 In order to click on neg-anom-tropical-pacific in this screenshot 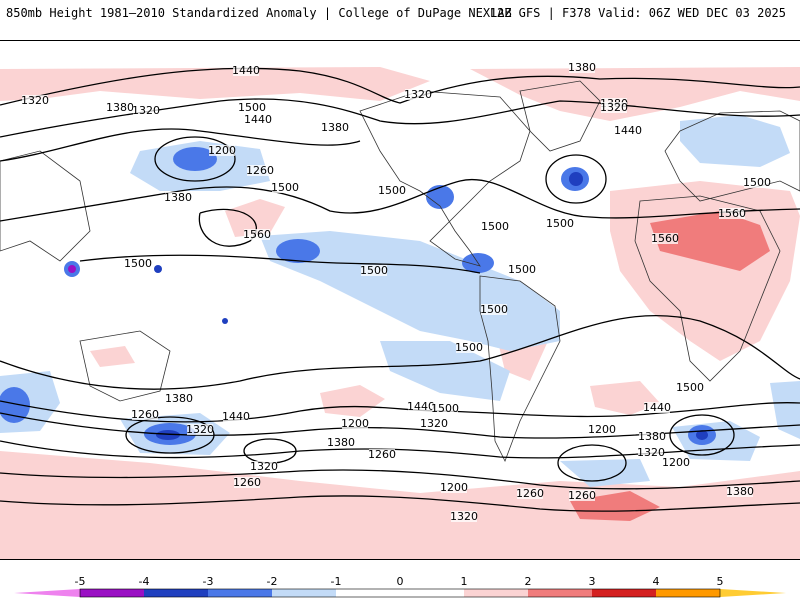, I will do `click(410, 291)`.